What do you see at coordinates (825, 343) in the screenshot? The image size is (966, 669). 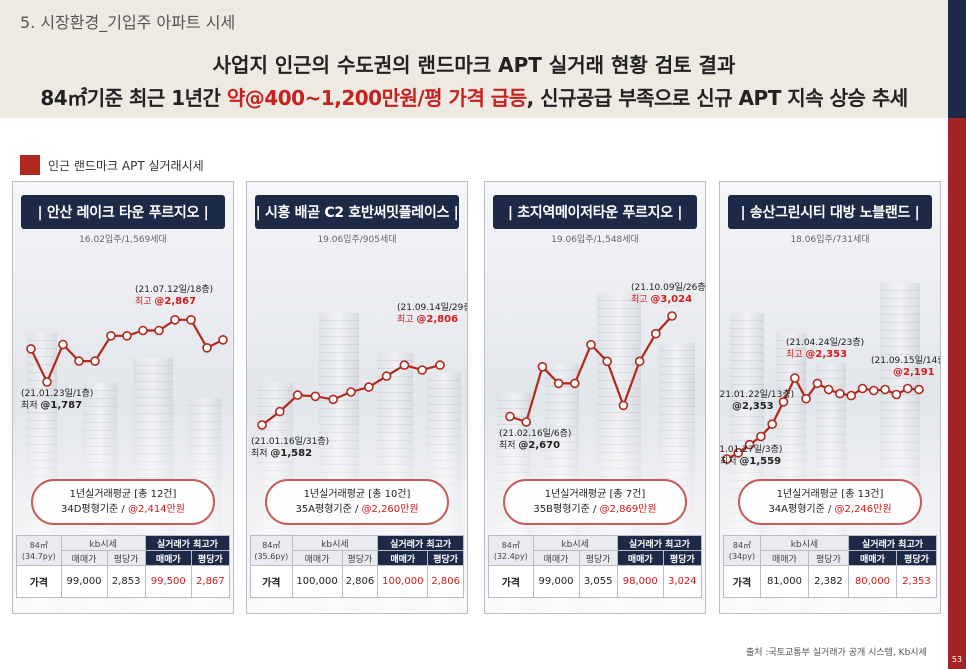 I see `high-date: (21.04.24일/23층)` at bounding box center [825, 343].